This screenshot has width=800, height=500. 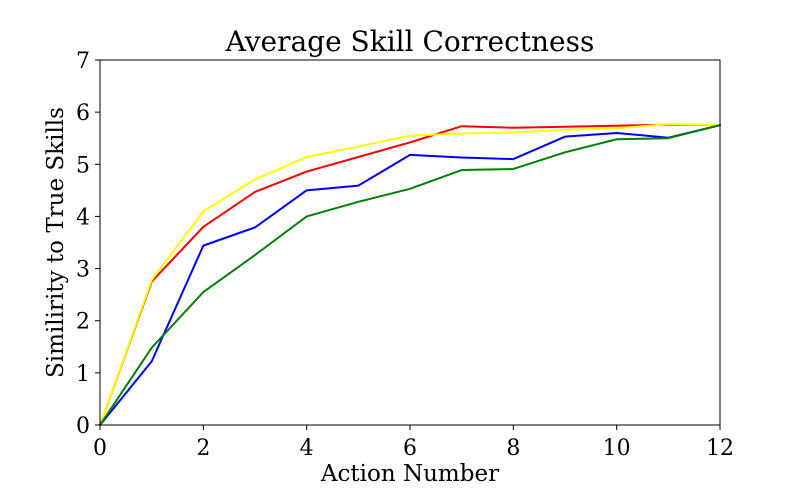 What do you see at coordinates (83, 270) in the screenshot?
I see `y-tick-label: 3` at bounding box center [83, 270].